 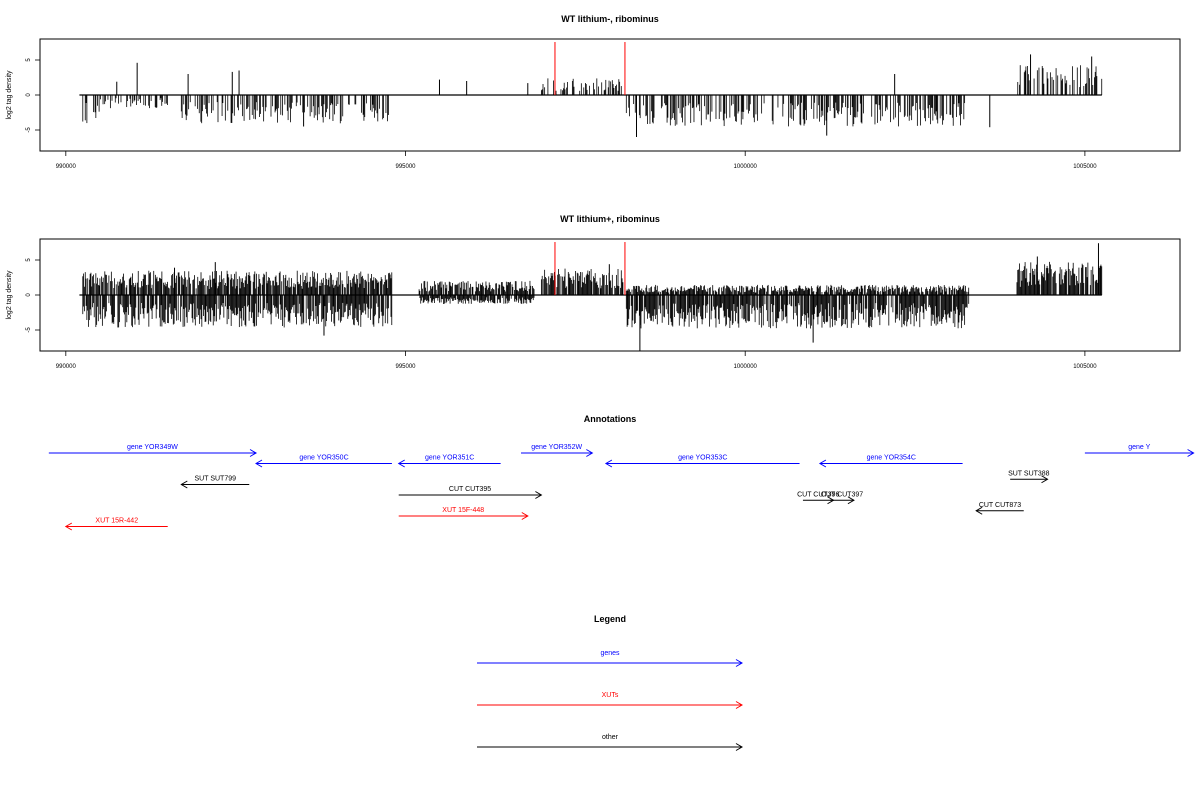 What do you see at coordinates (610, 619) in the screenshot?
I see `legend-title: Legend` at bounding box center [610, 619].